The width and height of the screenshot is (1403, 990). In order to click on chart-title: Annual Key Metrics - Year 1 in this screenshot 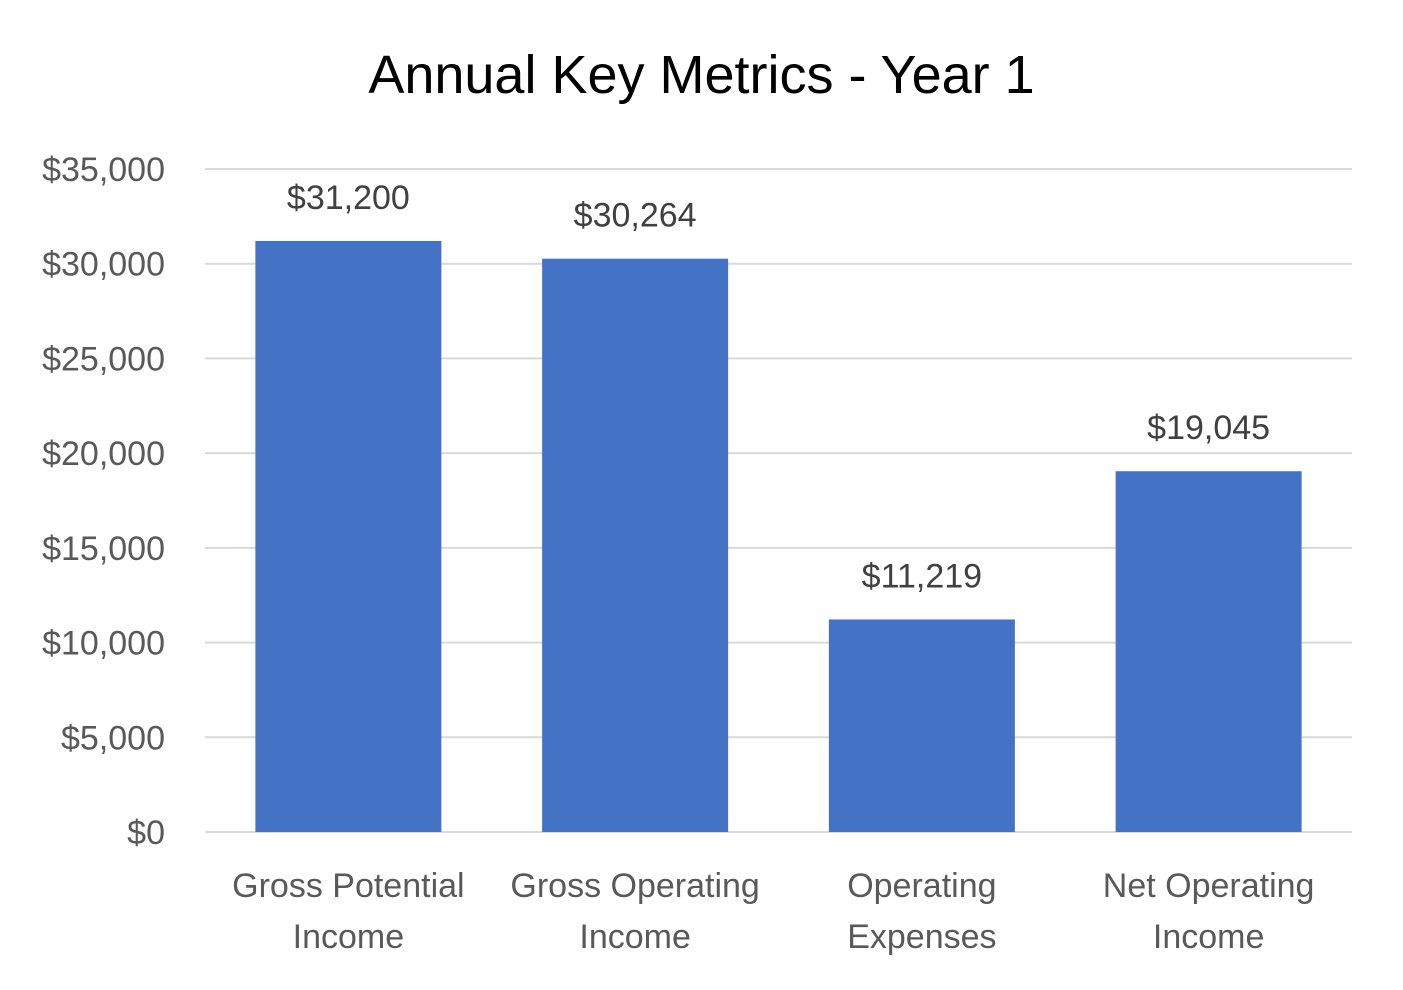, I will do `click(701, 75)`.